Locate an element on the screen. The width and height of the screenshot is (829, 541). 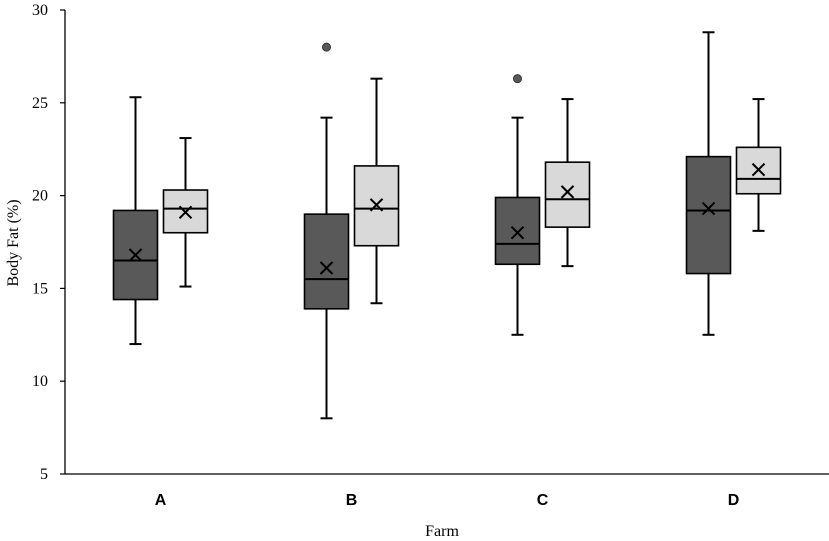
y-axis-title: Body Fat (%) is located at coordinates (13, 242).